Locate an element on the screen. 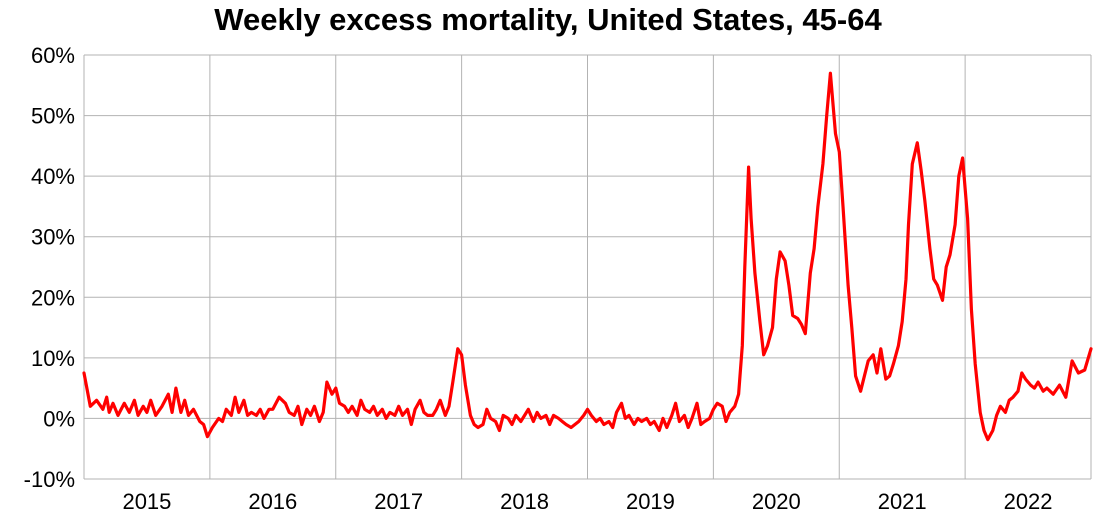 The image size is (1096, 514). y-tick-label: -10% is located at coordinates (49, 479).